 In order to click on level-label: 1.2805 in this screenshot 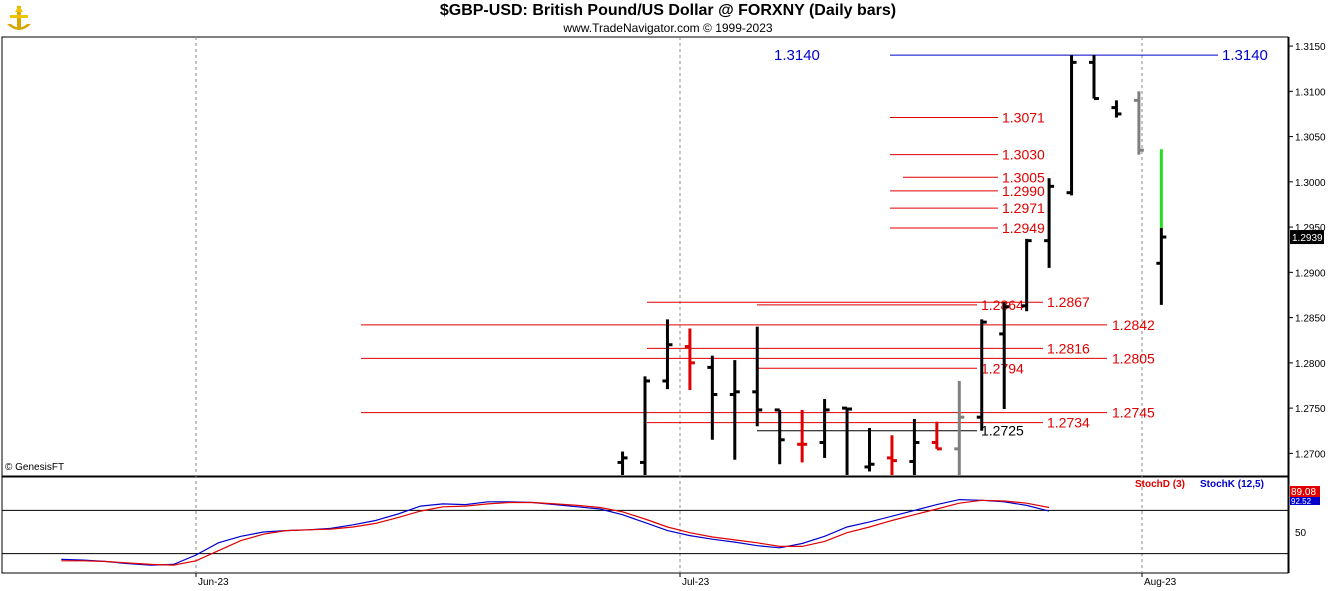, I will do `click(1133, 358)`.